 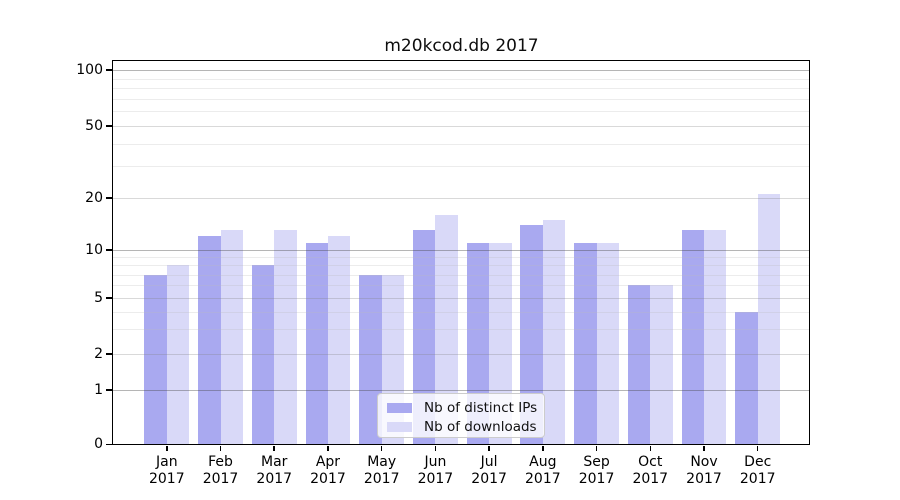 I want to click on x-tick-label-mar: Mar 2017, so click(x=274, y=470).